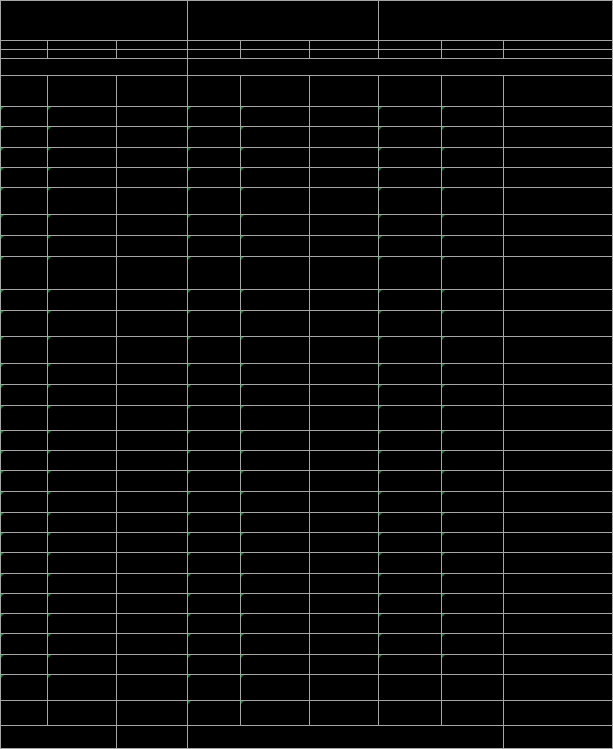 The width and height of the screenshot is (613, 749). What do you see at coordinates (213, 116) in the screenshot?
I see `cell-code-b: 302` at bounding box center [213, 116].